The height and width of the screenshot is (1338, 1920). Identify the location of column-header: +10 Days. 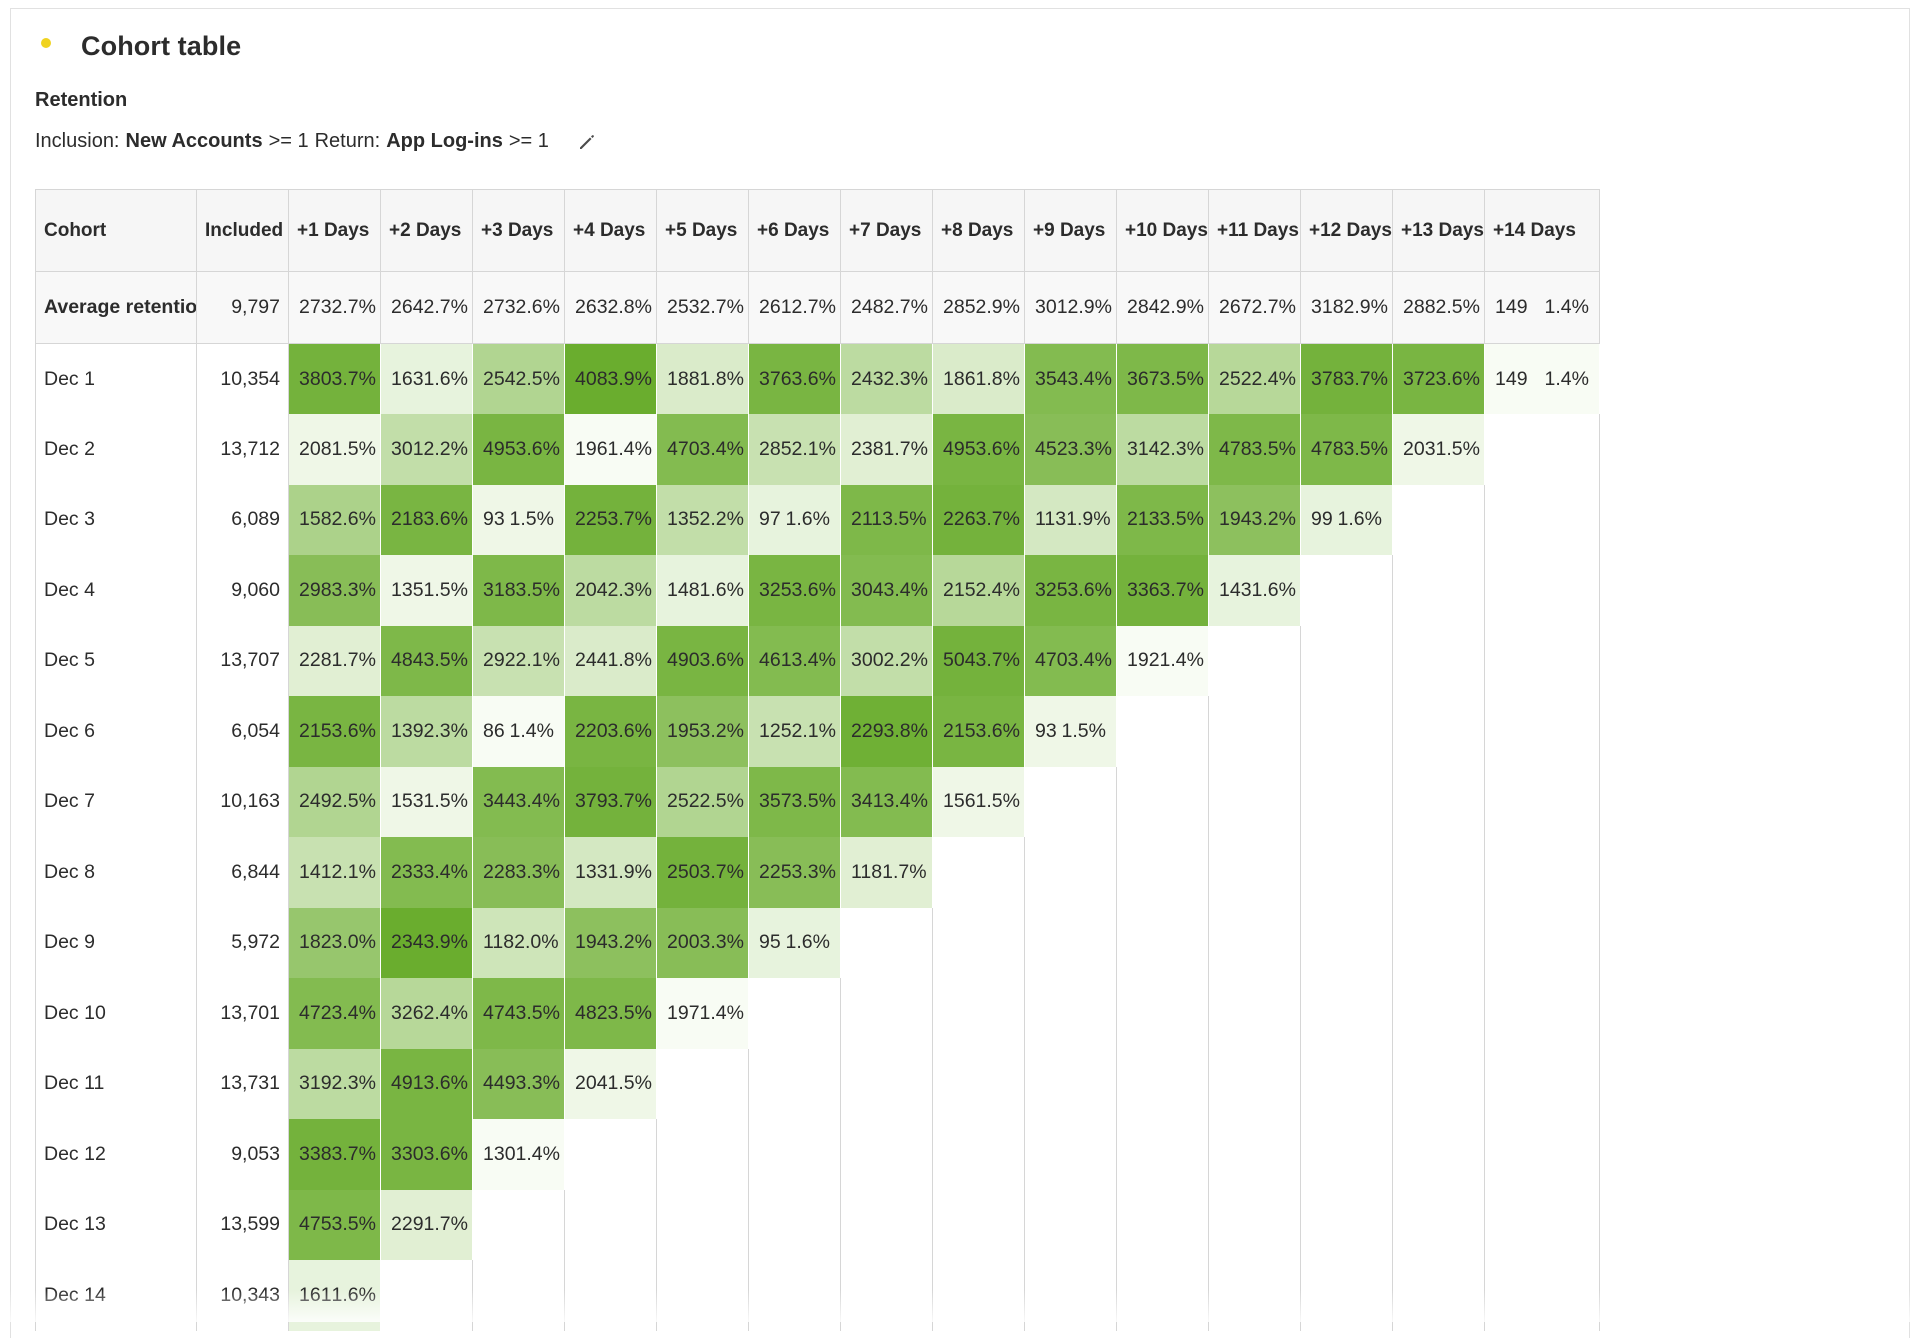
(1162, 230).